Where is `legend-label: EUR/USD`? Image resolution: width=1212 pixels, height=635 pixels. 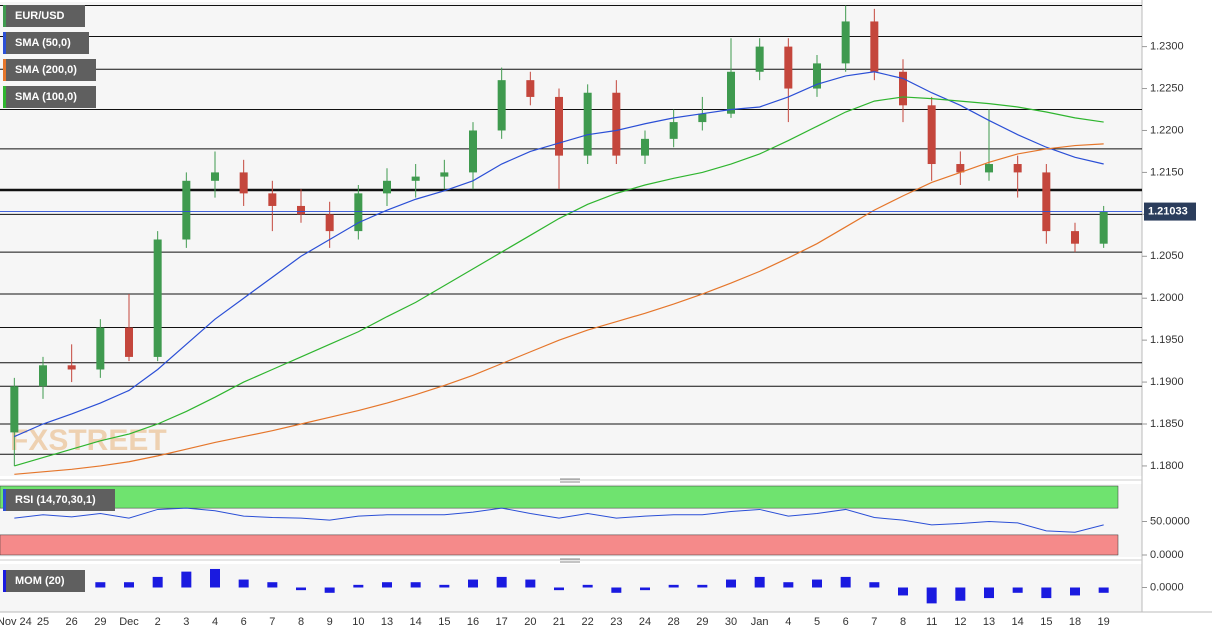 legend-label: EUR/USD is located at coordinates (40, 16).